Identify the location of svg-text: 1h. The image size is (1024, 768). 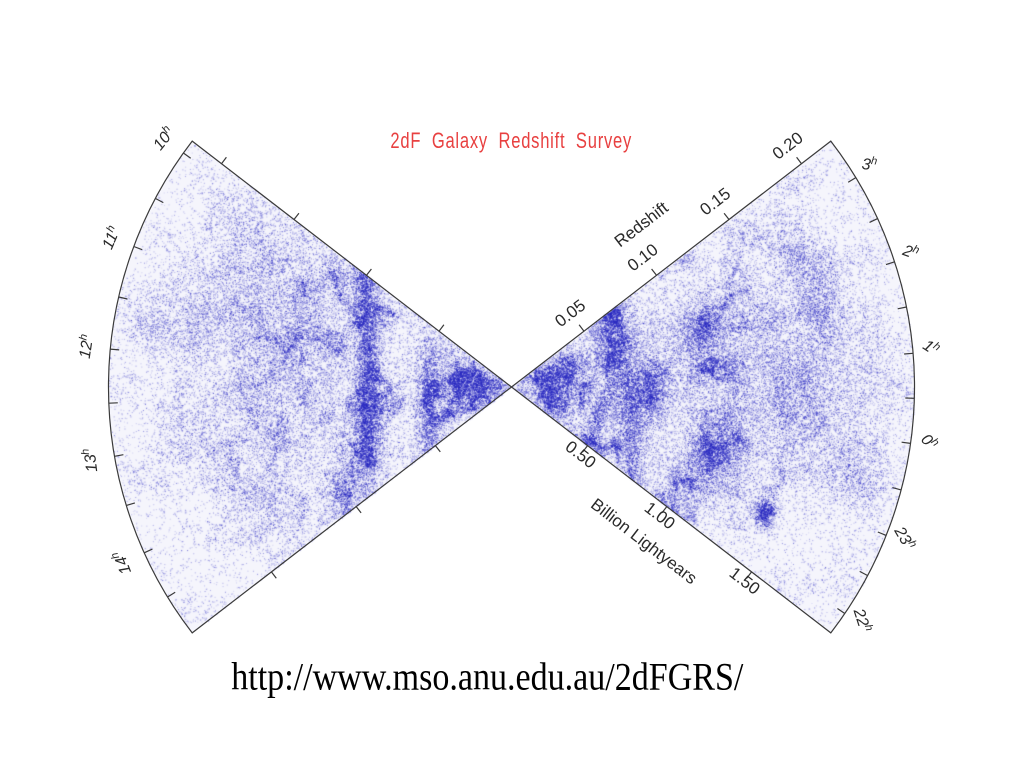
(931, 347).